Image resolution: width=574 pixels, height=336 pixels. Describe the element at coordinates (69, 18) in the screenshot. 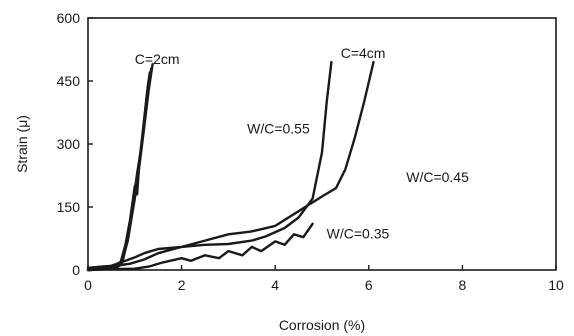

I see `y-tick-label: 600` at that location.